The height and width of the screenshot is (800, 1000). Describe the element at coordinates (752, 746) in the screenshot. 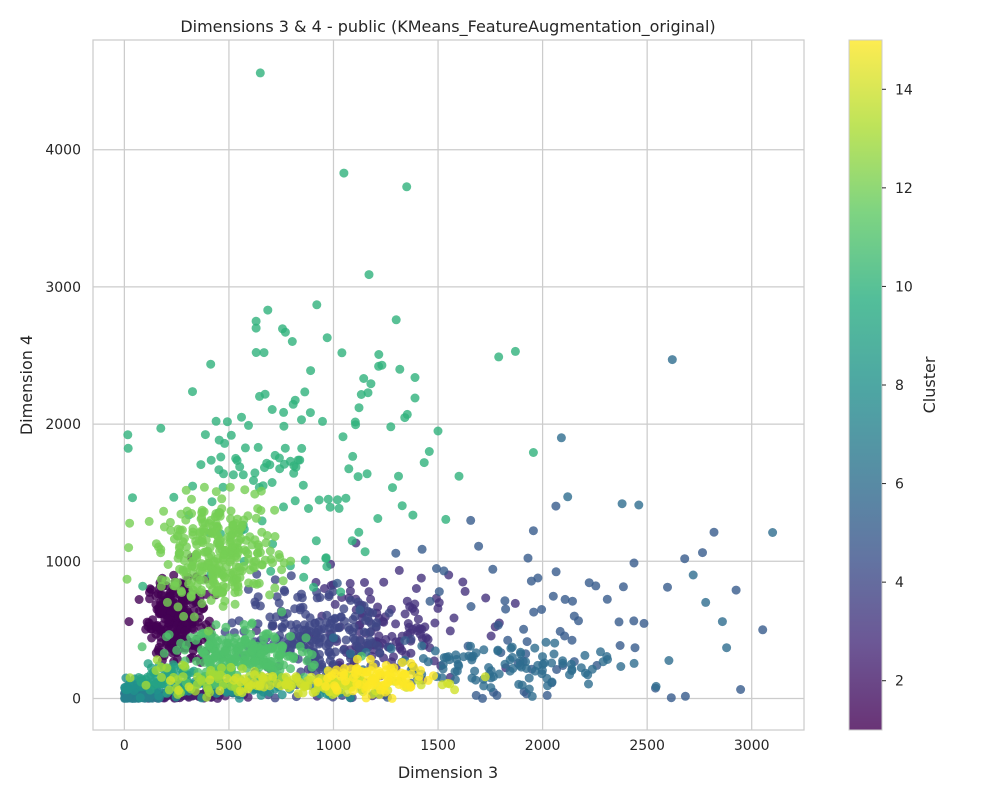

I see `x-tick-label: 3000` at that location.